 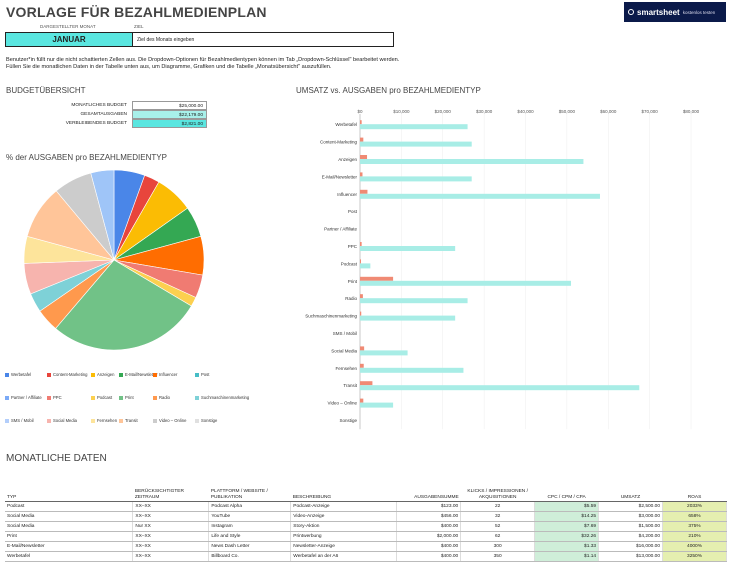 I want to click on cell-beschreibung: Video-Anzeige, so click(x=344, y=516).